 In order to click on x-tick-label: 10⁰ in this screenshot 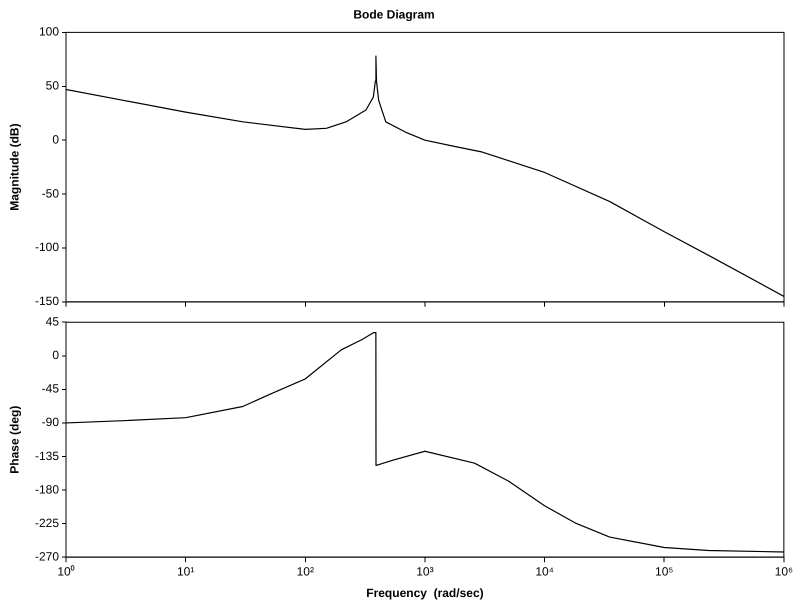, I will do `click(66, 571)`.